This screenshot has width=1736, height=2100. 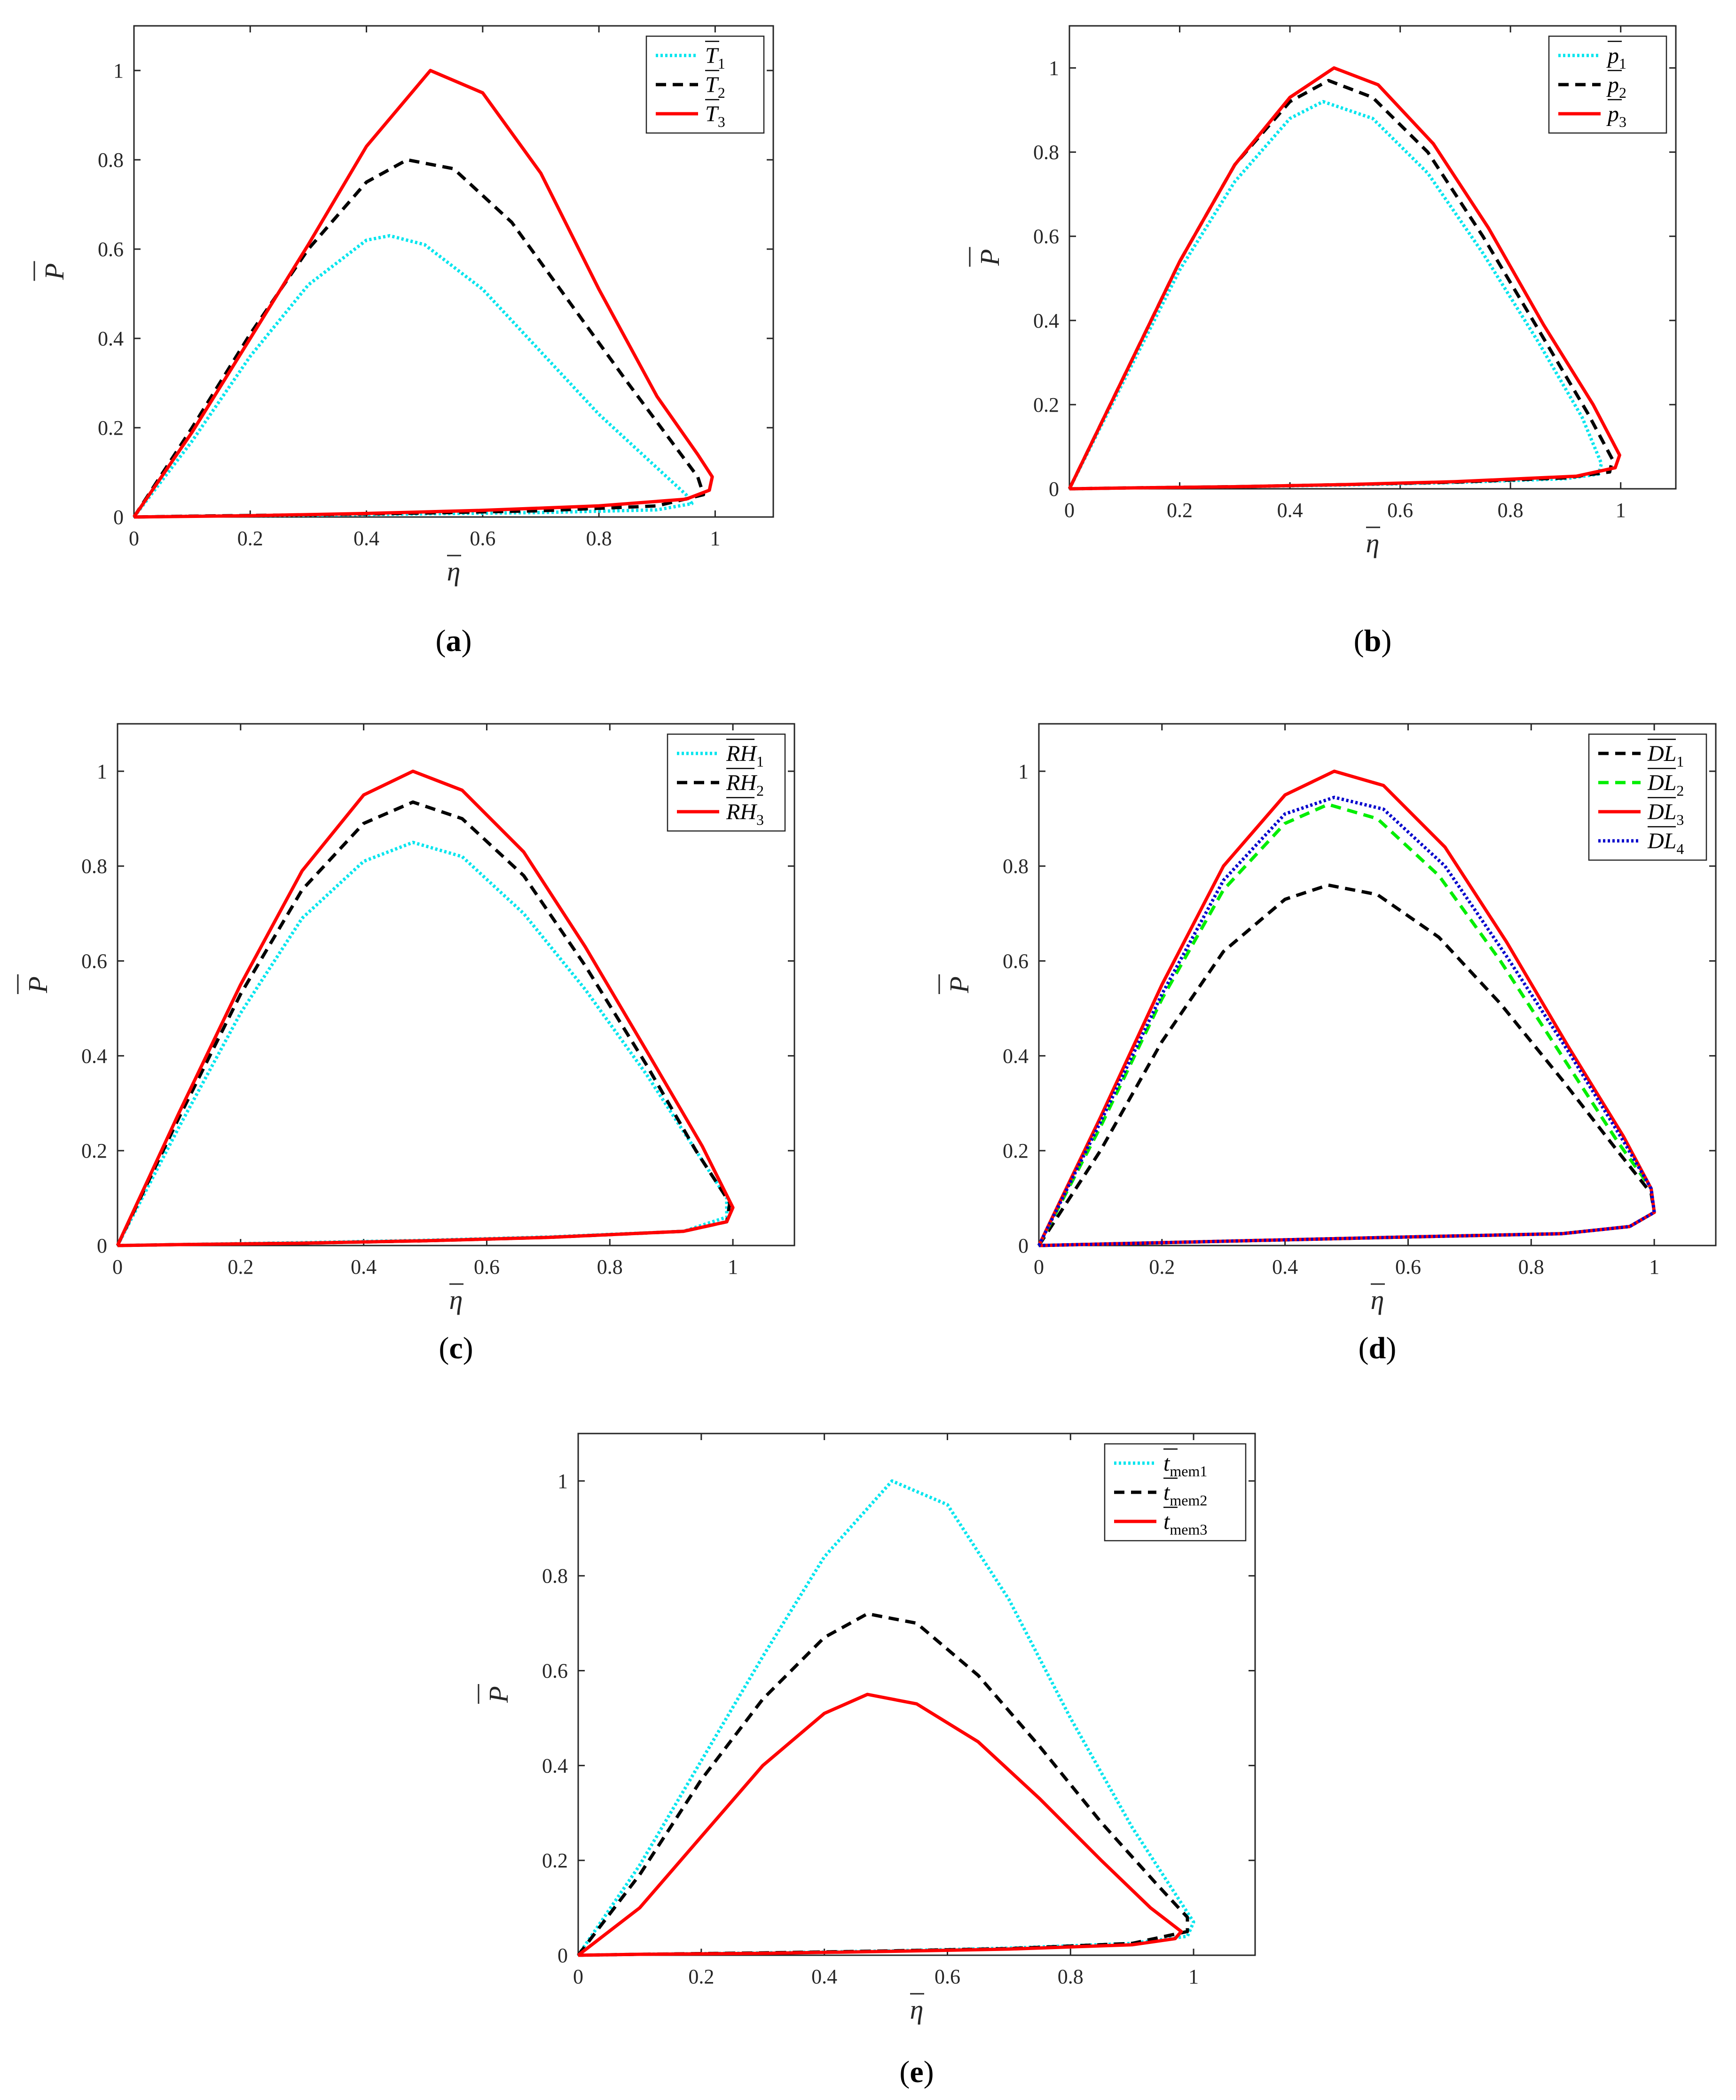 What do you see at coordinates (1166, 1463) in the screenshot?
I see `legend-label-name: t` at bounding box center [1166, 1463].